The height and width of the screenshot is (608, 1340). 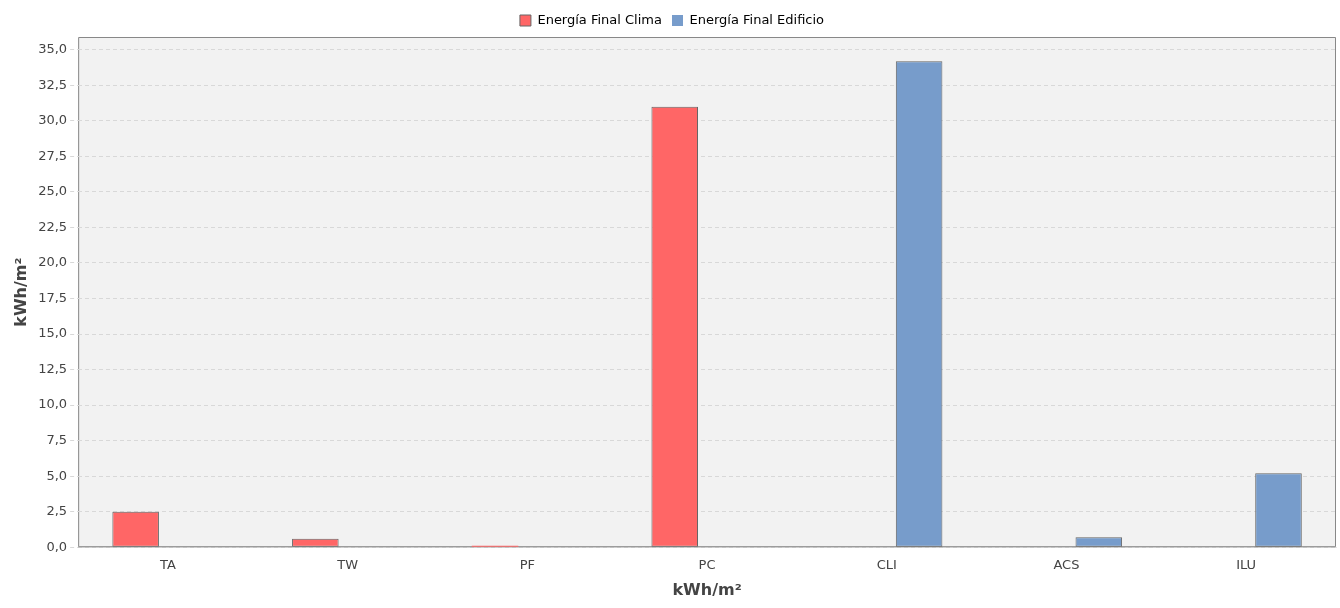 I want to click on y-tick-label: 5,0, so click(x=57, y=475).